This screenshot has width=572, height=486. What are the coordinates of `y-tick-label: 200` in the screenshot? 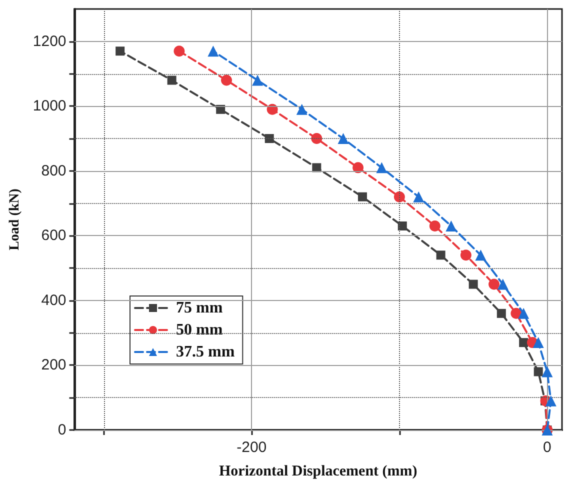 It's located at (53, 365).